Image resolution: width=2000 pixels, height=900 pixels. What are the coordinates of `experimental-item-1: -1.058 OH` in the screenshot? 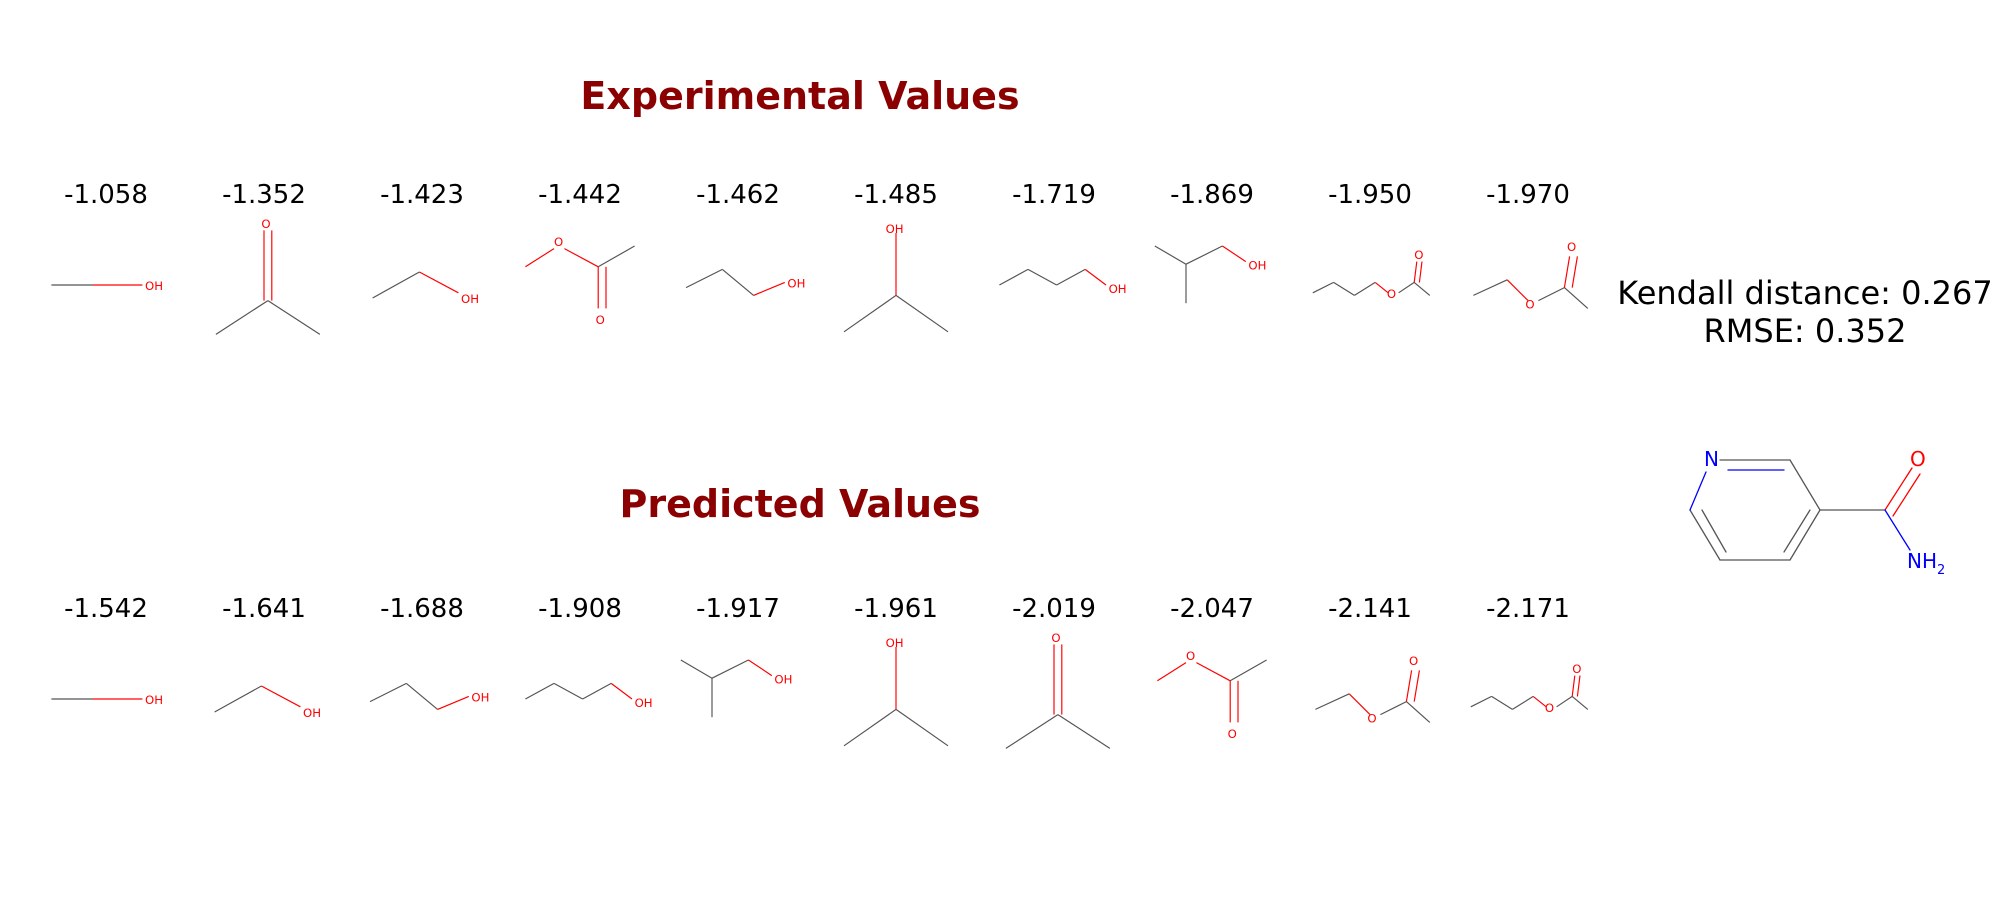 It's located at (106, 267).